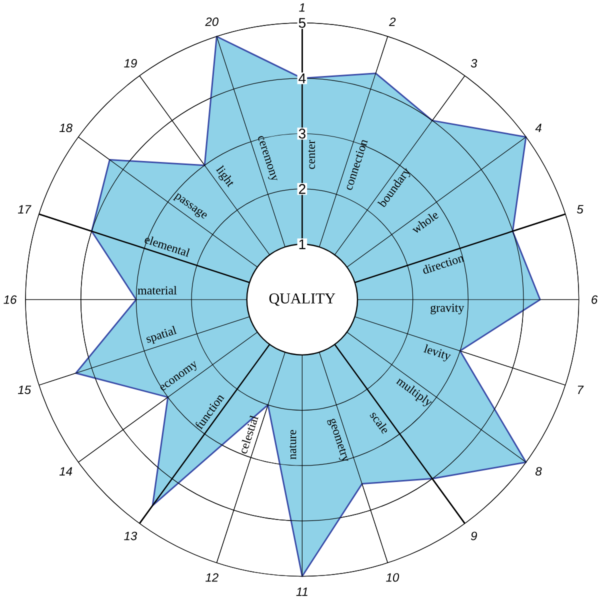 The height and width of the screenshot is (599, 601). What do you see at coordinates (302, 23) in the screenshot?
I see `y-tick-label: 5` at bounding box center [302, 23].